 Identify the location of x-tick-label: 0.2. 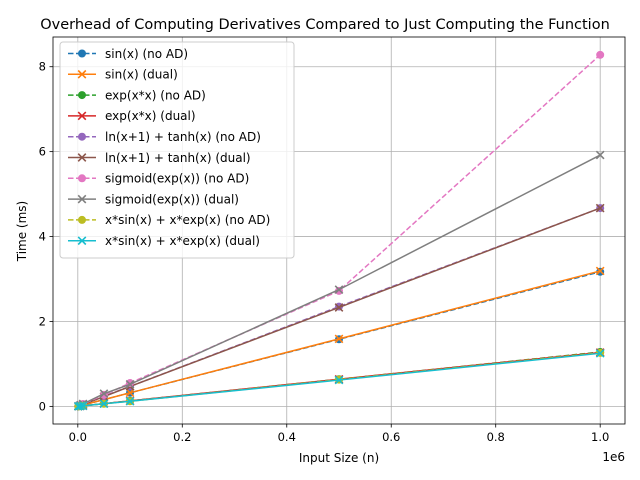
(182, 437).